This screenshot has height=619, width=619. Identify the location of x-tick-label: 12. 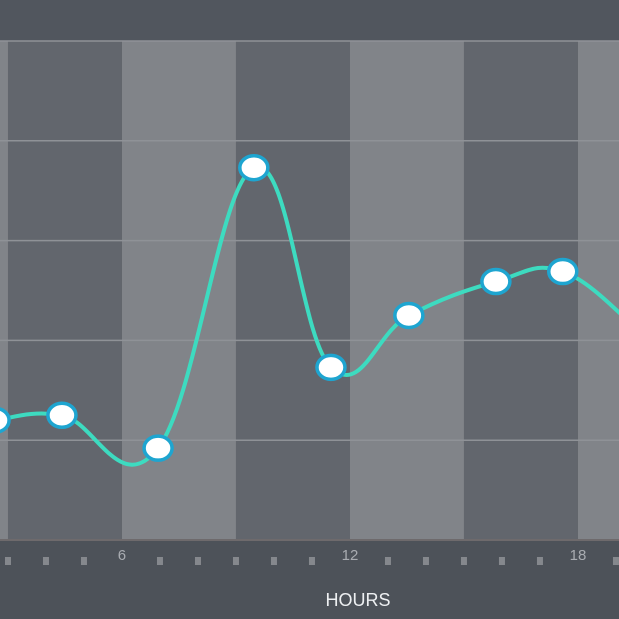
(350, 555).